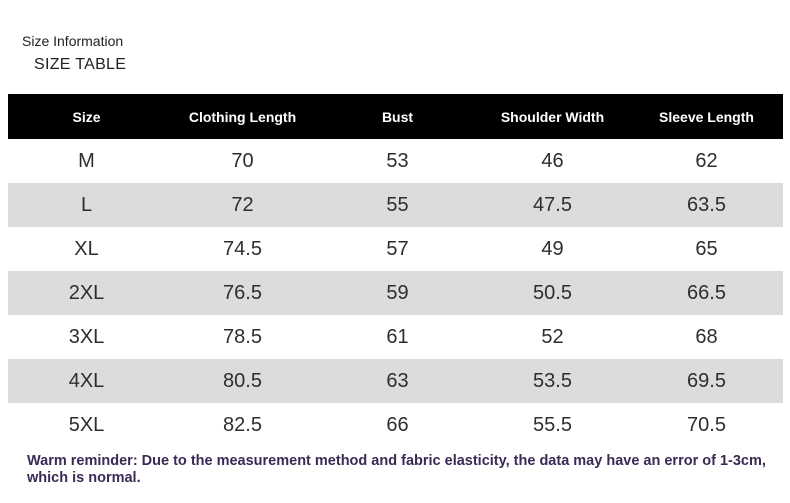 The image size is (790, 503). I want to click on cell-shoulder-width: 46, so click(552, 160).